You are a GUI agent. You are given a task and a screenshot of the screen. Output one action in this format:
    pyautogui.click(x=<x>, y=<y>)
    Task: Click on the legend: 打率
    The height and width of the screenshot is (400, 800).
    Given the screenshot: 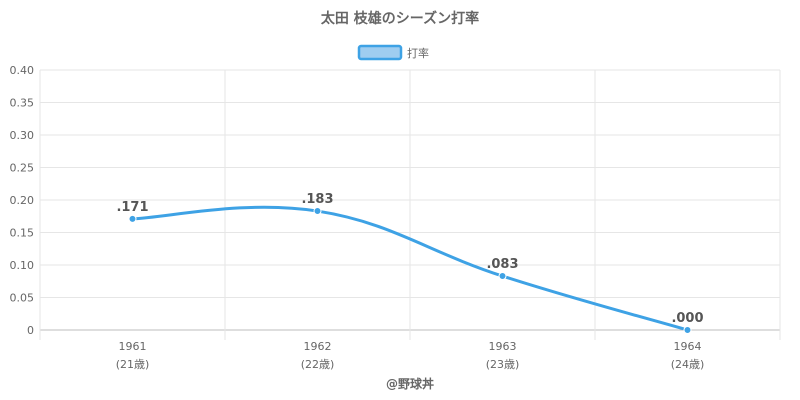 What is the action you would take?
    pyautogui.click(x=393, y=52)
    